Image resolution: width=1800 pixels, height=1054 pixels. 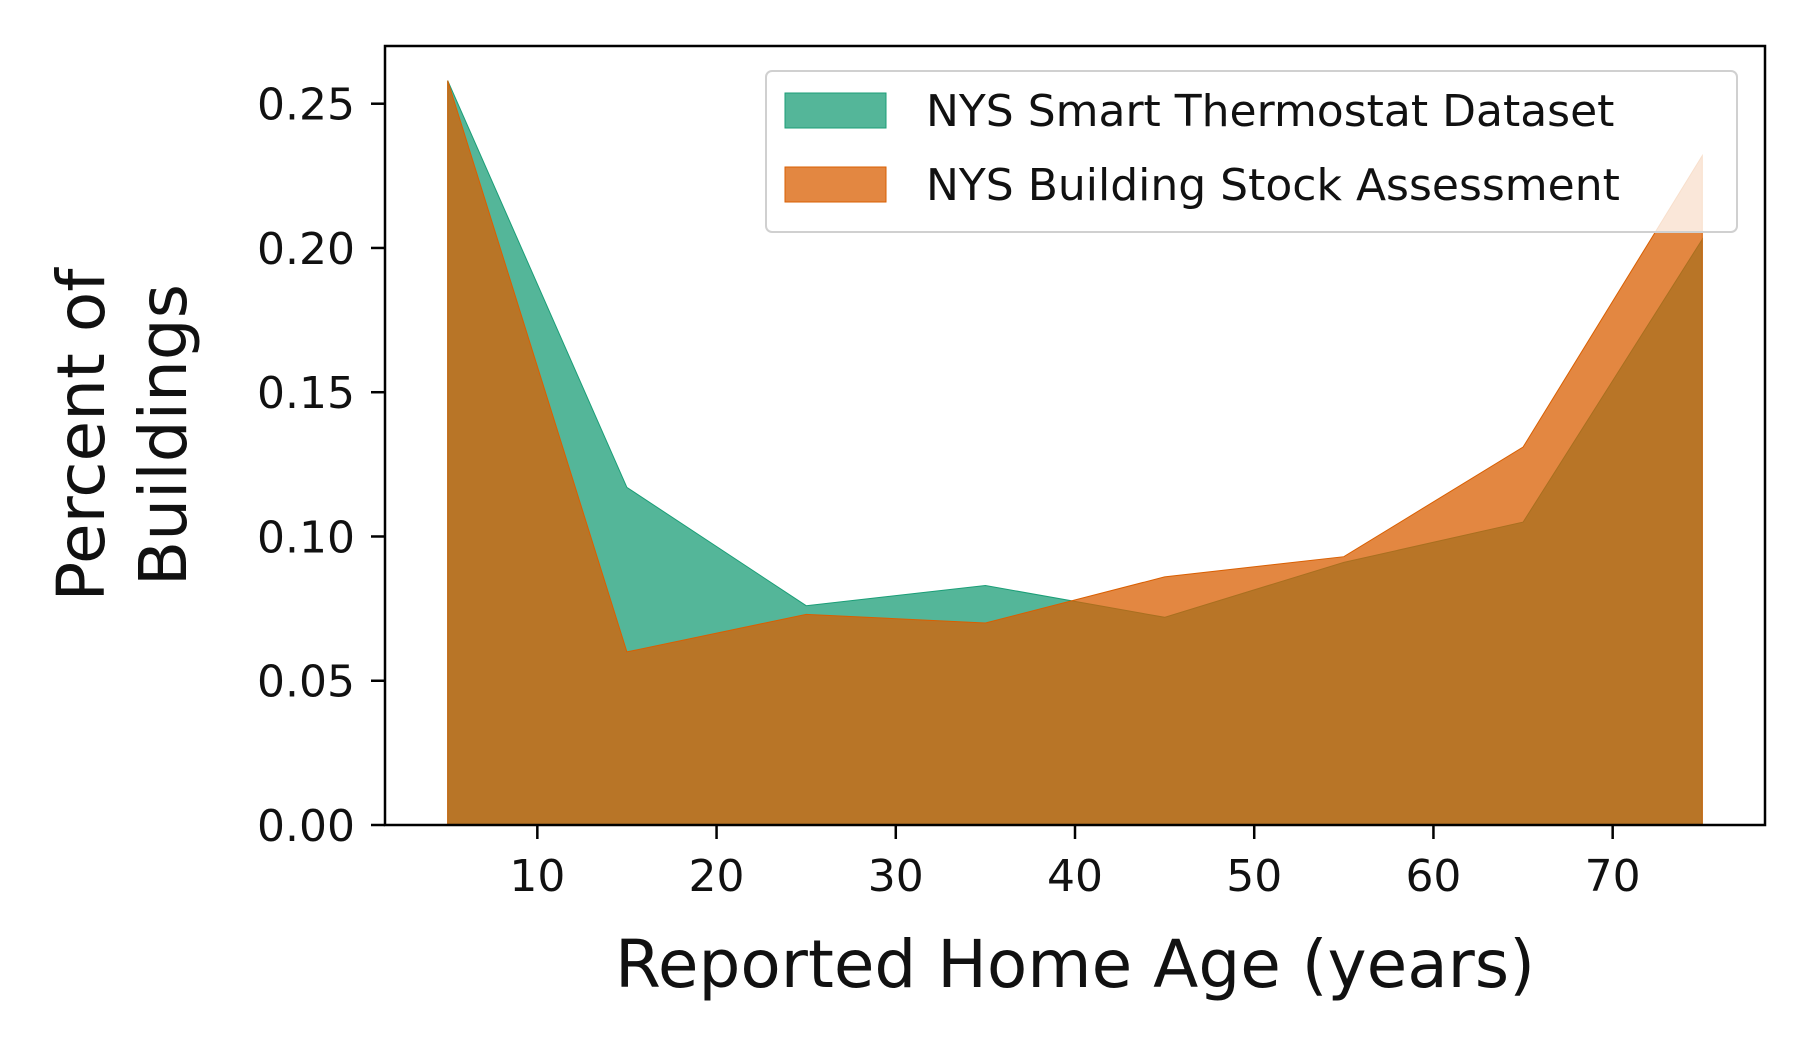 What do you see at coordinates (306, 105) in the screenshot?
I see `y-tick-label: 0.25` at bounding box center [306, 105].